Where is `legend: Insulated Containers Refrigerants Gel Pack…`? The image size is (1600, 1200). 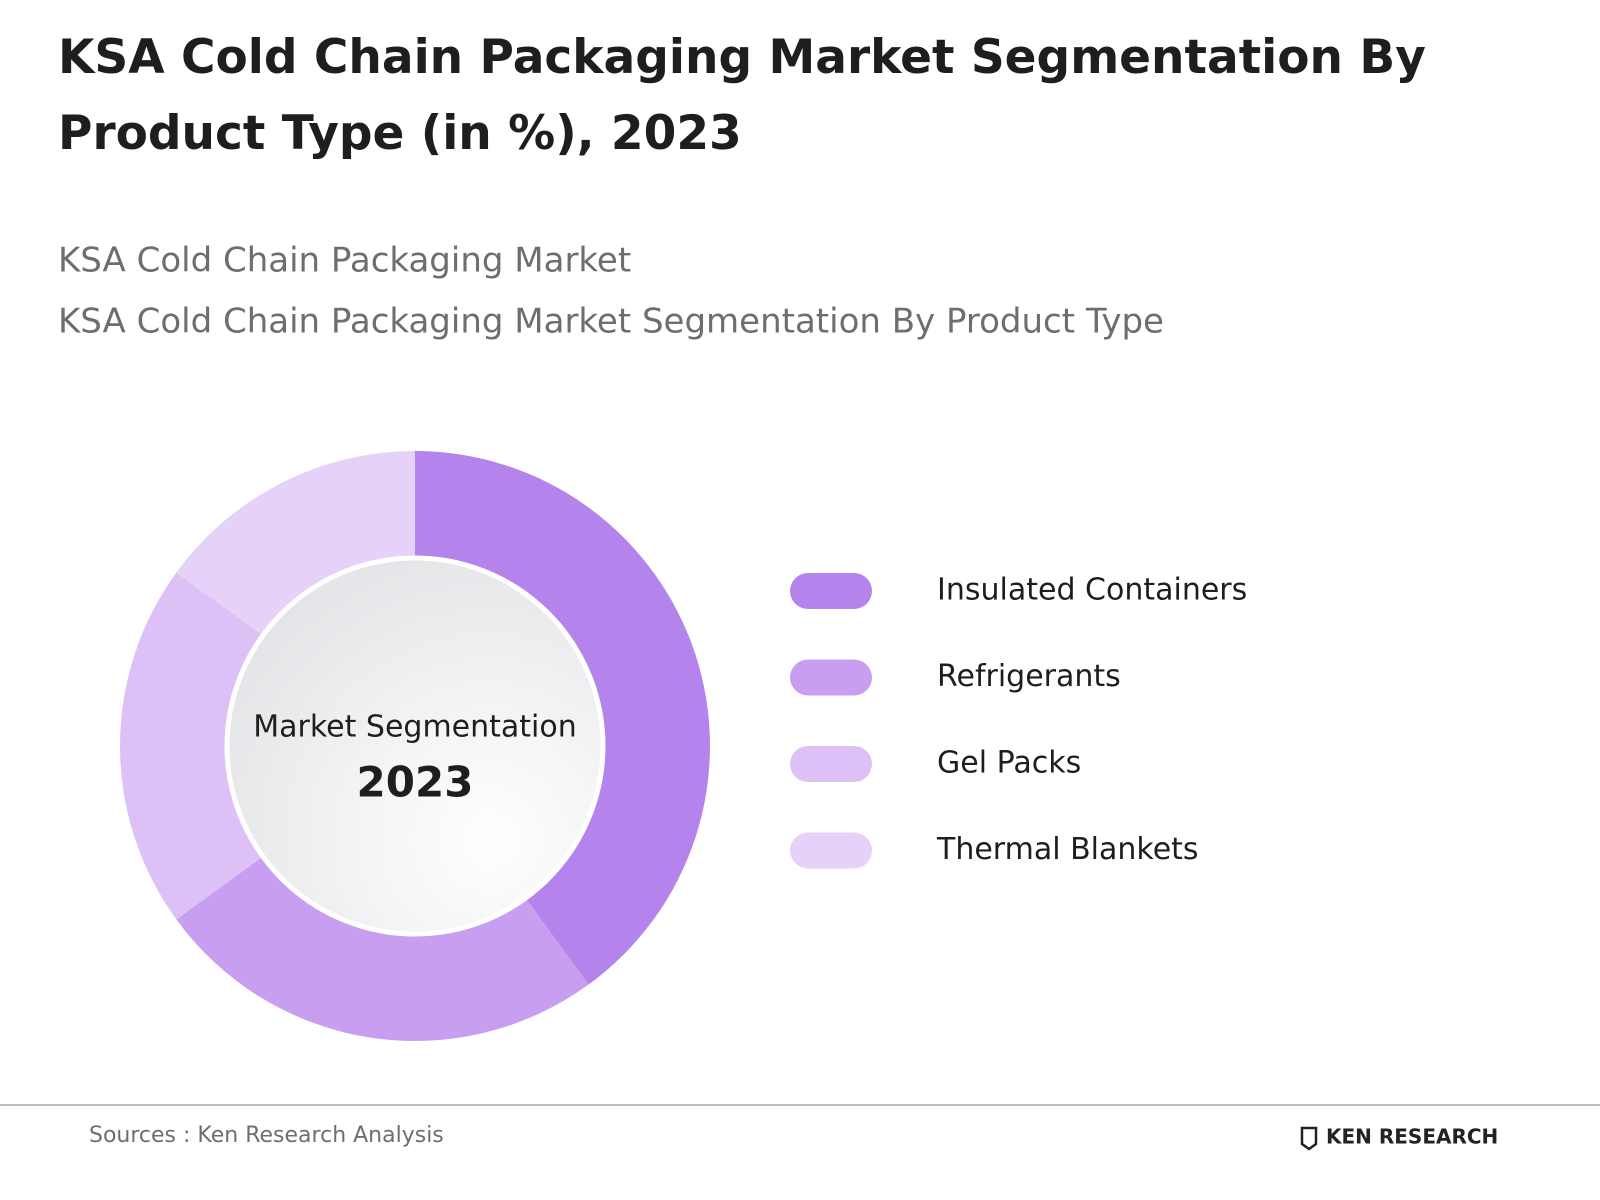
legend: Insulated Containers Refrigerants Gel Pack… is located at coordinates (1018, 721).